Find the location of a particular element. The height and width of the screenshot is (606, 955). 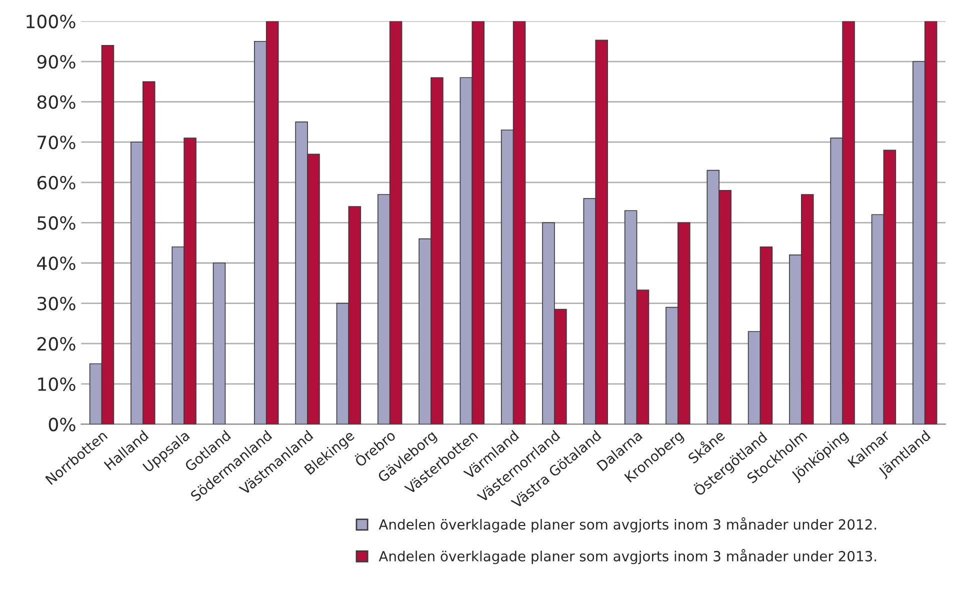

y-tick-label: 50% is located at coordinates (57, 223).